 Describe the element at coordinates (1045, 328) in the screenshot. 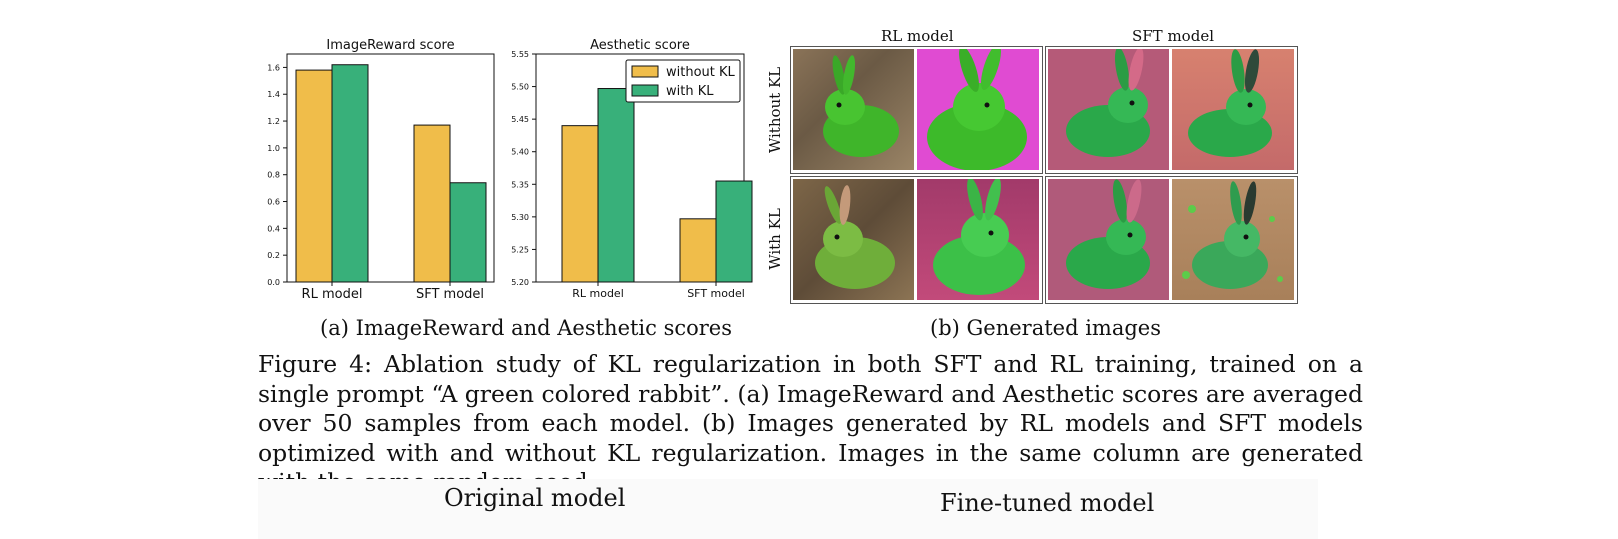

I see `subcaption-b: (b) Generated images` at that location.